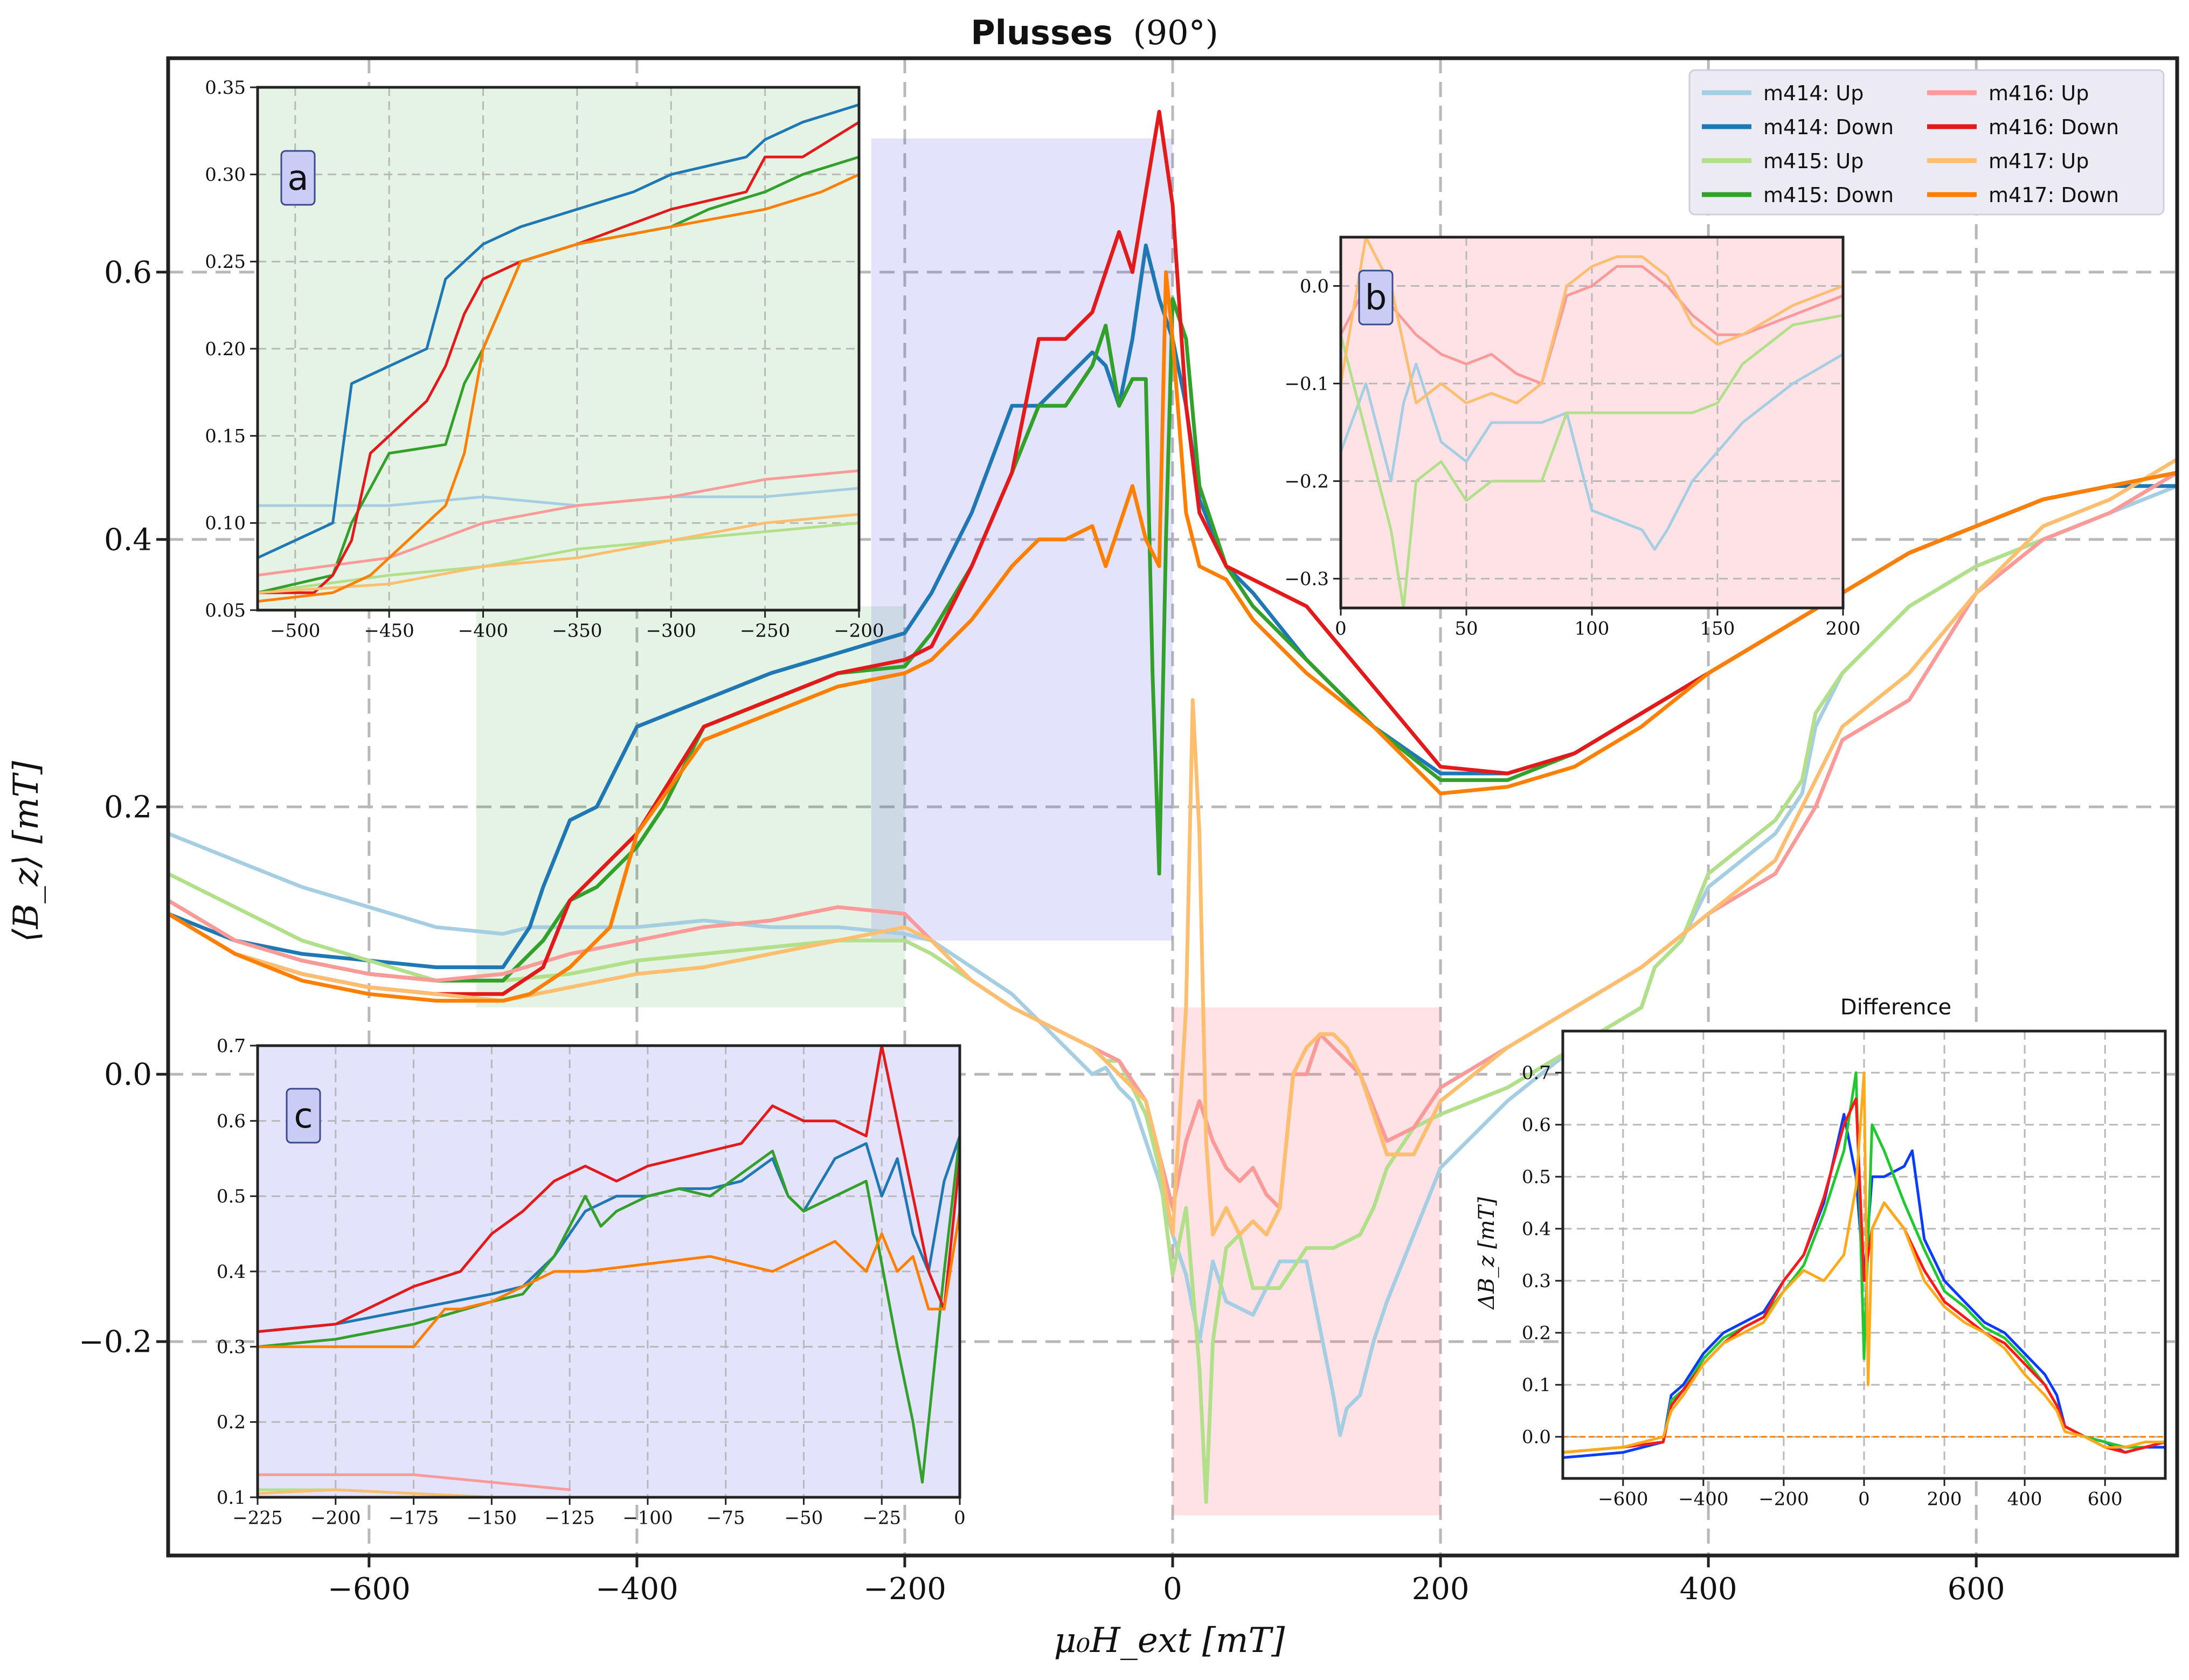 The width and height of the screenshot is (2189, 1680). What do you see at coordinates (1306, 384) in the screenshot?
I see `inset-b-y-tick-label: −0.1` at bounding box center [1306, 384].